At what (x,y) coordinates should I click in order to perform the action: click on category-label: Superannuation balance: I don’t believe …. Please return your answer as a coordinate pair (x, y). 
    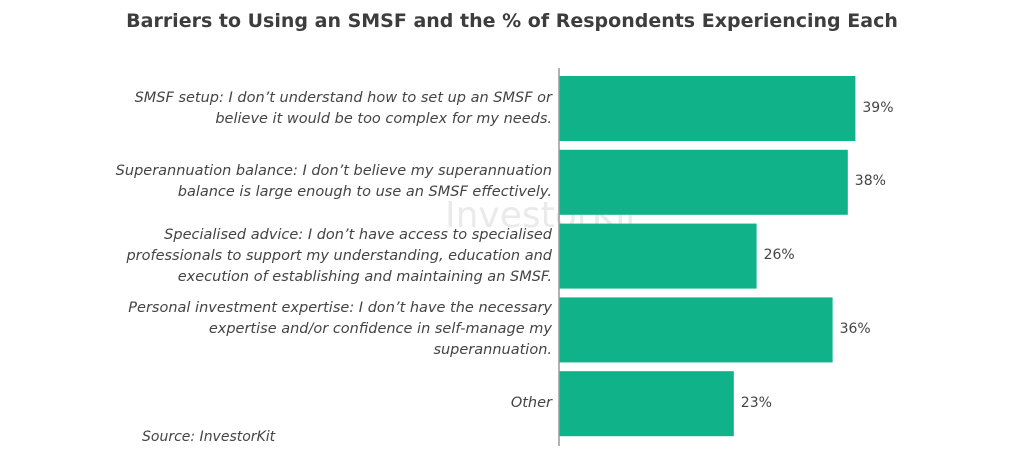
    Looking at the image, I should click on (332, 182).